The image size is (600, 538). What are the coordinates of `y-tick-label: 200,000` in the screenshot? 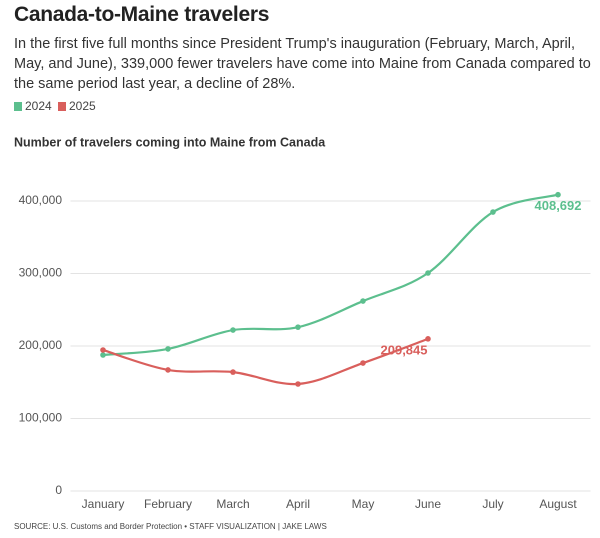 It's located at (41, 345).